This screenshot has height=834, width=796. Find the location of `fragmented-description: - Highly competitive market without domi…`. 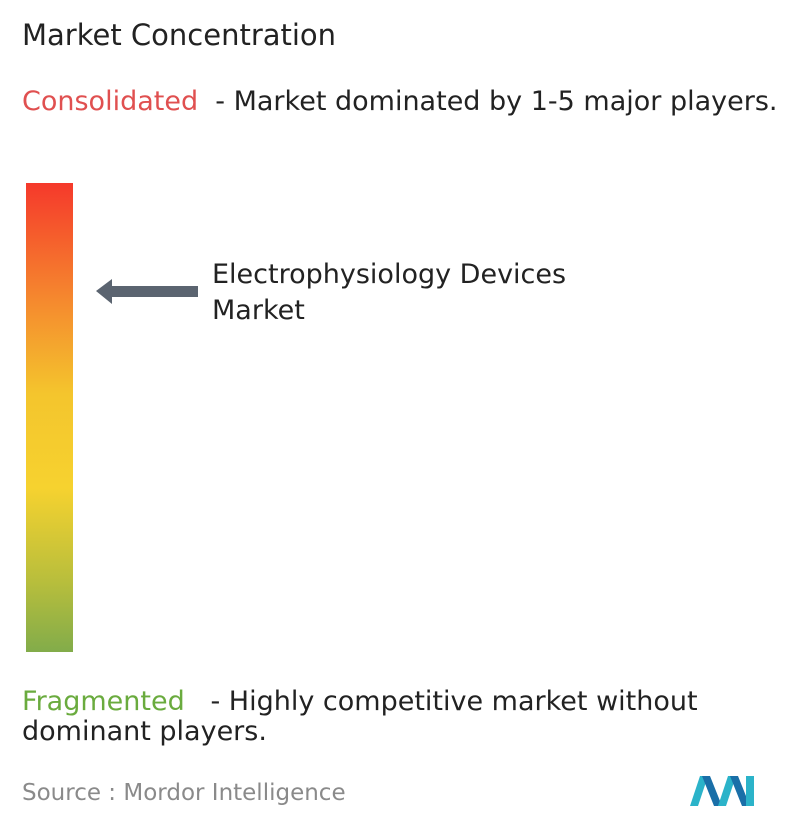

fragmented-description: - Highly competitive market without domi… is located at coordinates (360, 716).